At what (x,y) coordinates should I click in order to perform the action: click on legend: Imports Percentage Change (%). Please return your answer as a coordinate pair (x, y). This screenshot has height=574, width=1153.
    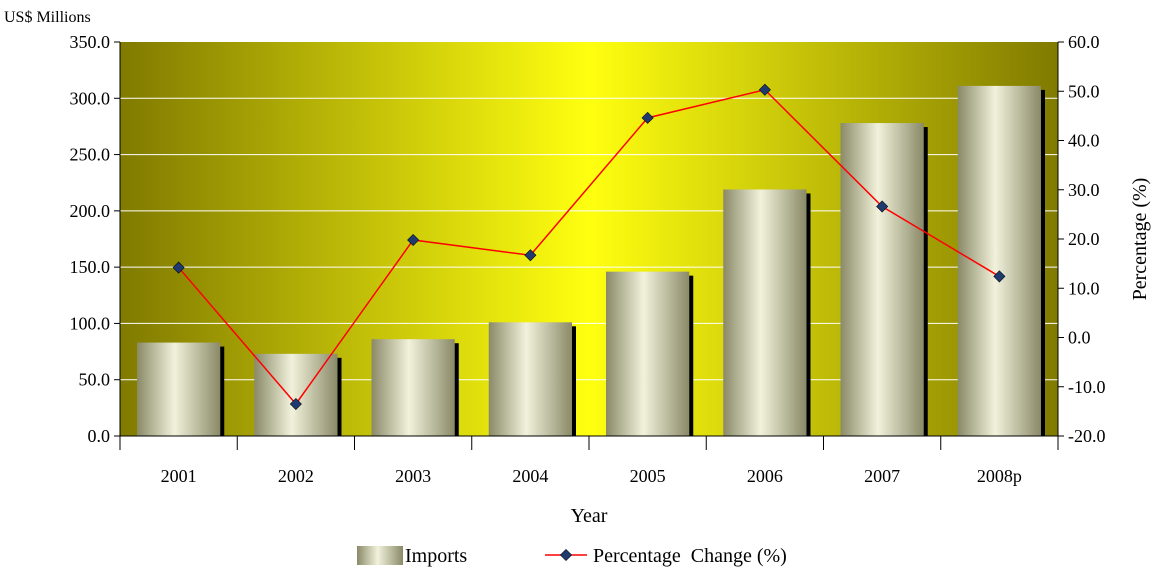
    Looking at the image, I should click on (572, 556).